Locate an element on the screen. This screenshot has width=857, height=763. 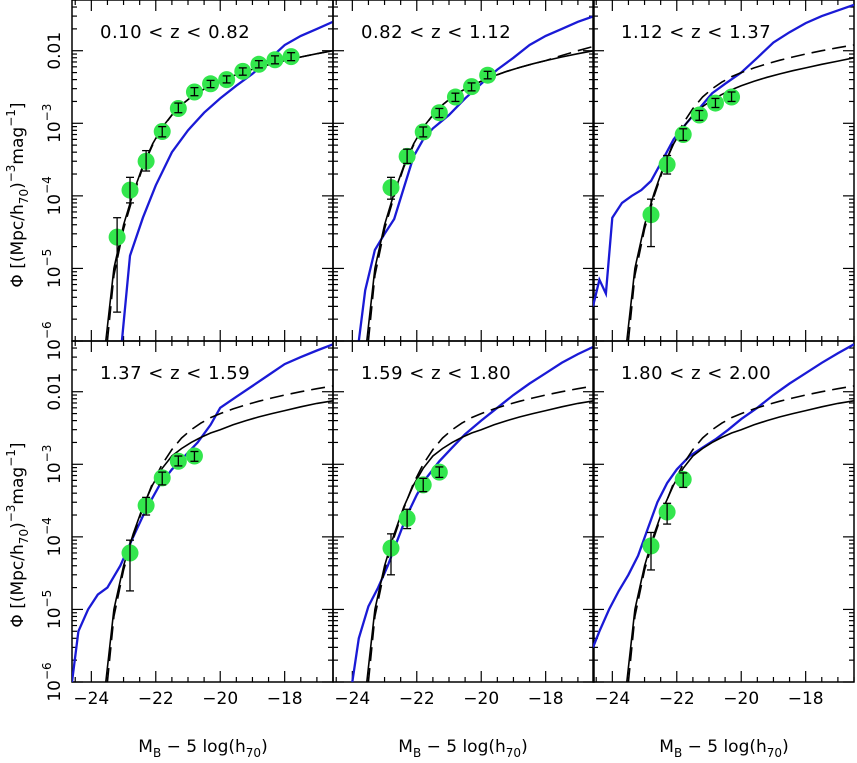
panel-5: −24 −22 −20 −18 1.59 < z < 1.80 is located at coordinates (463, 524).